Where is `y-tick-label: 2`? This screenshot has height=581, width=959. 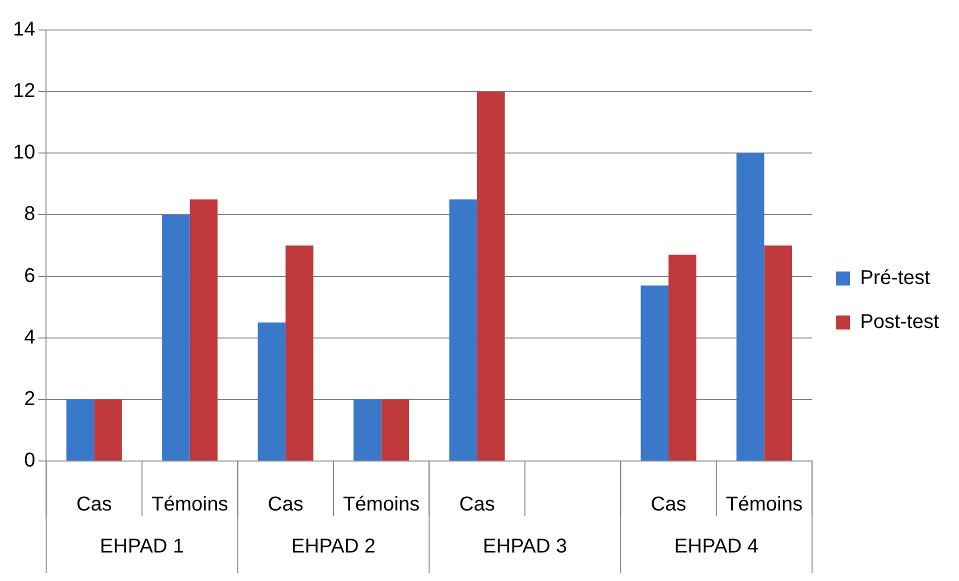
y-tick-label: 2 is located at coordinates (30, 399).